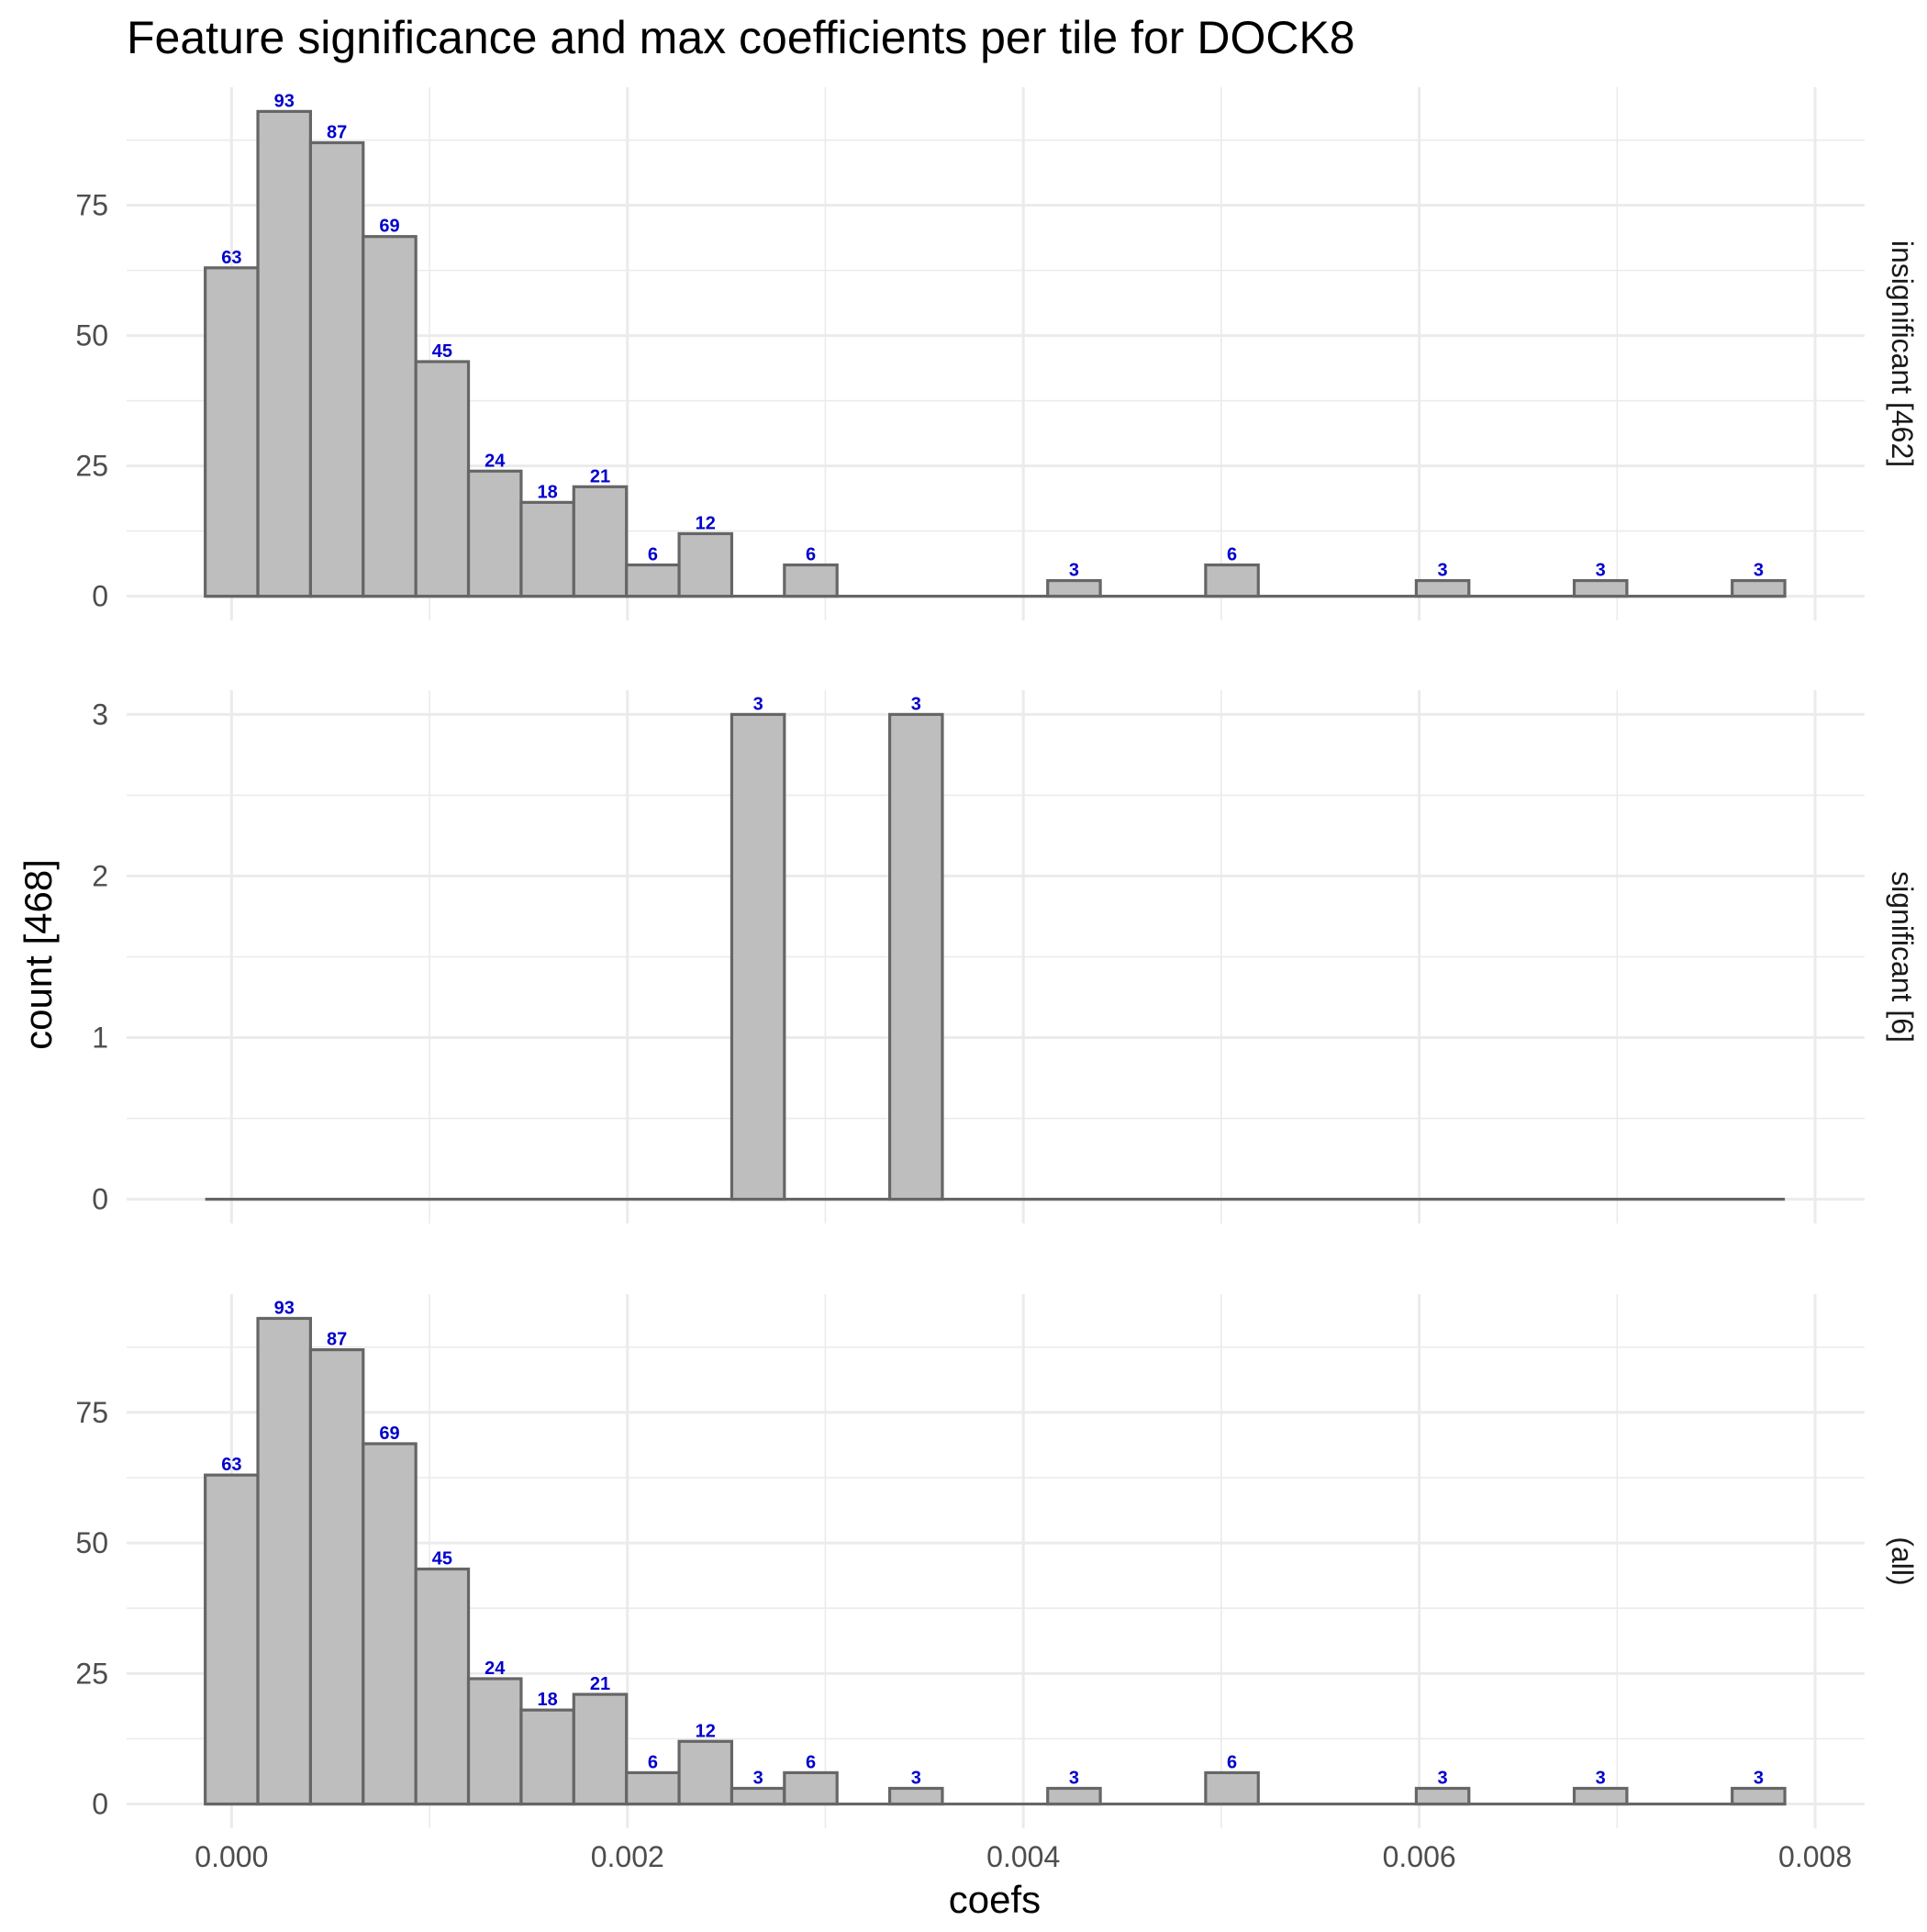 Image resolution: width=1927 pixels, height=1932 pixels. I want to click on x-axis: 0.000 0.002 0.004 0.006 0.008, so click(1023, 1856).